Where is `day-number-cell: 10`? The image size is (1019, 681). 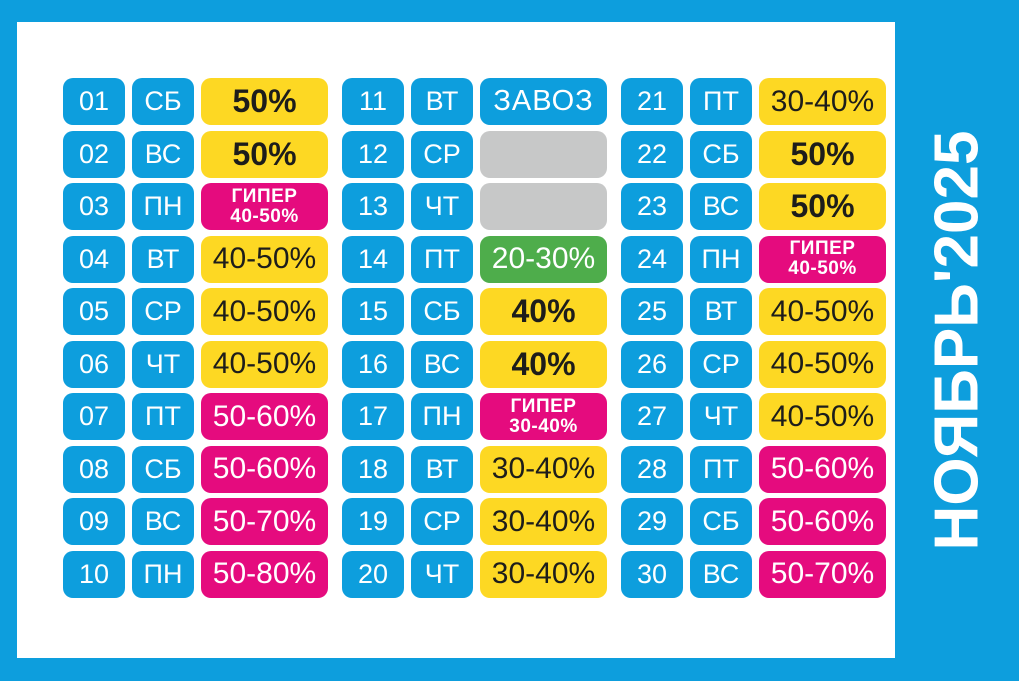
day-number-cell: 10 is located at coordinates (94, 574).